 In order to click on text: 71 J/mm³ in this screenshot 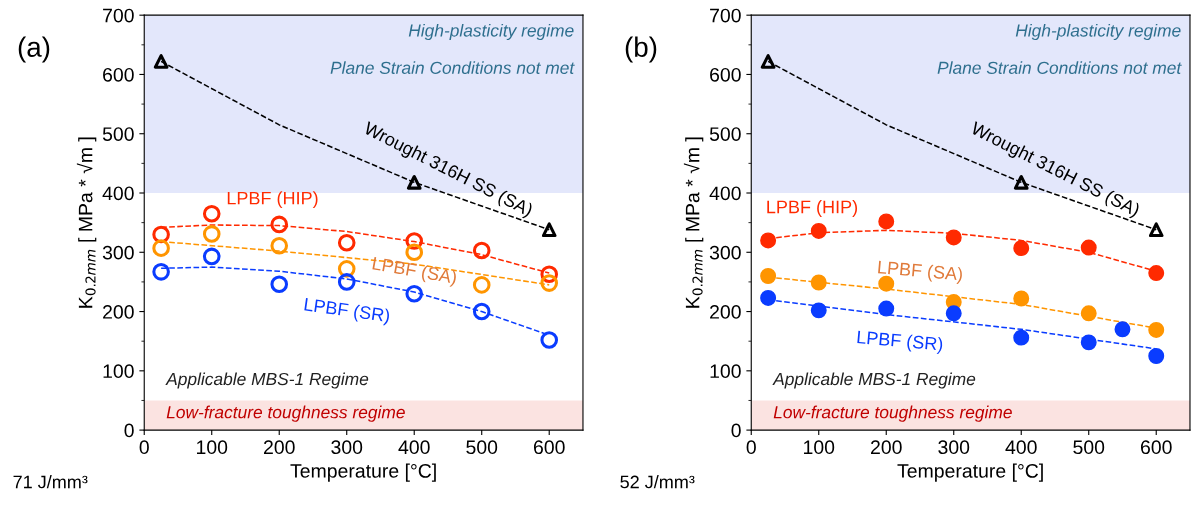, I will do `click(50, 482)`.